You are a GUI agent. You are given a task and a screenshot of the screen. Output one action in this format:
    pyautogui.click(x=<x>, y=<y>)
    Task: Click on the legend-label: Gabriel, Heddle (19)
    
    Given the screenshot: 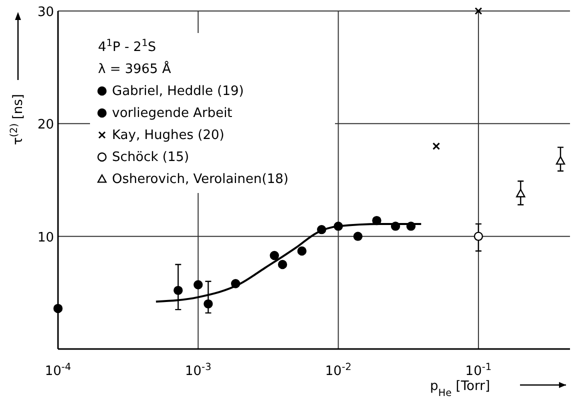 What is the action you would take?
    pyautogui.click(x=178, y=91)
    